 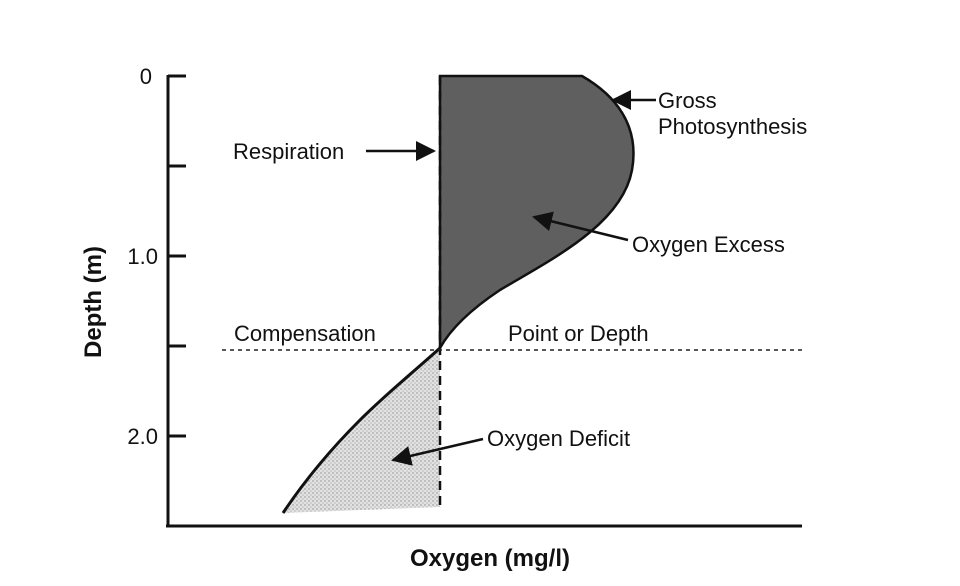 What do you see at coordinates (732, 126) in the screenshot?
I see `gross-label-line2: Photosynthesis` at bounding box center [732, 126].